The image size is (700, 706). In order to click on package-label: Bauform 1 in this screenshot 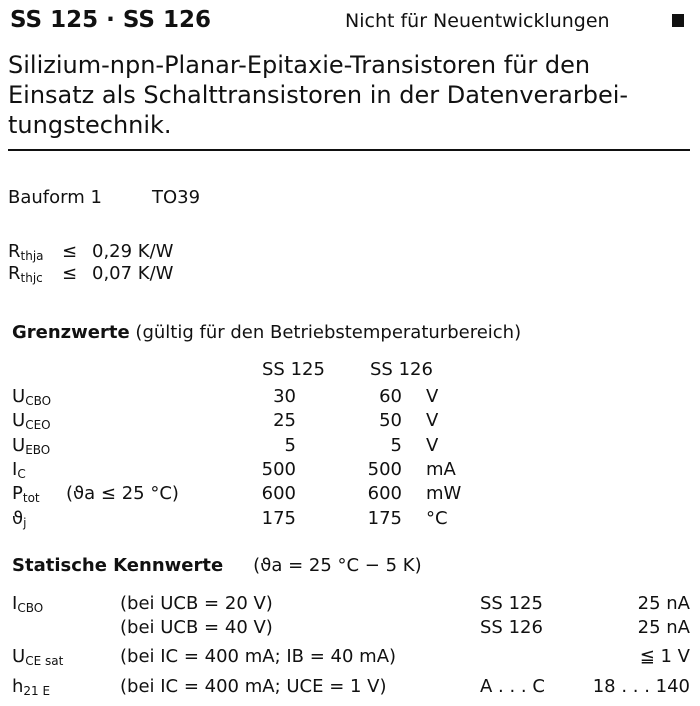, I will do `click(55, 197)`.